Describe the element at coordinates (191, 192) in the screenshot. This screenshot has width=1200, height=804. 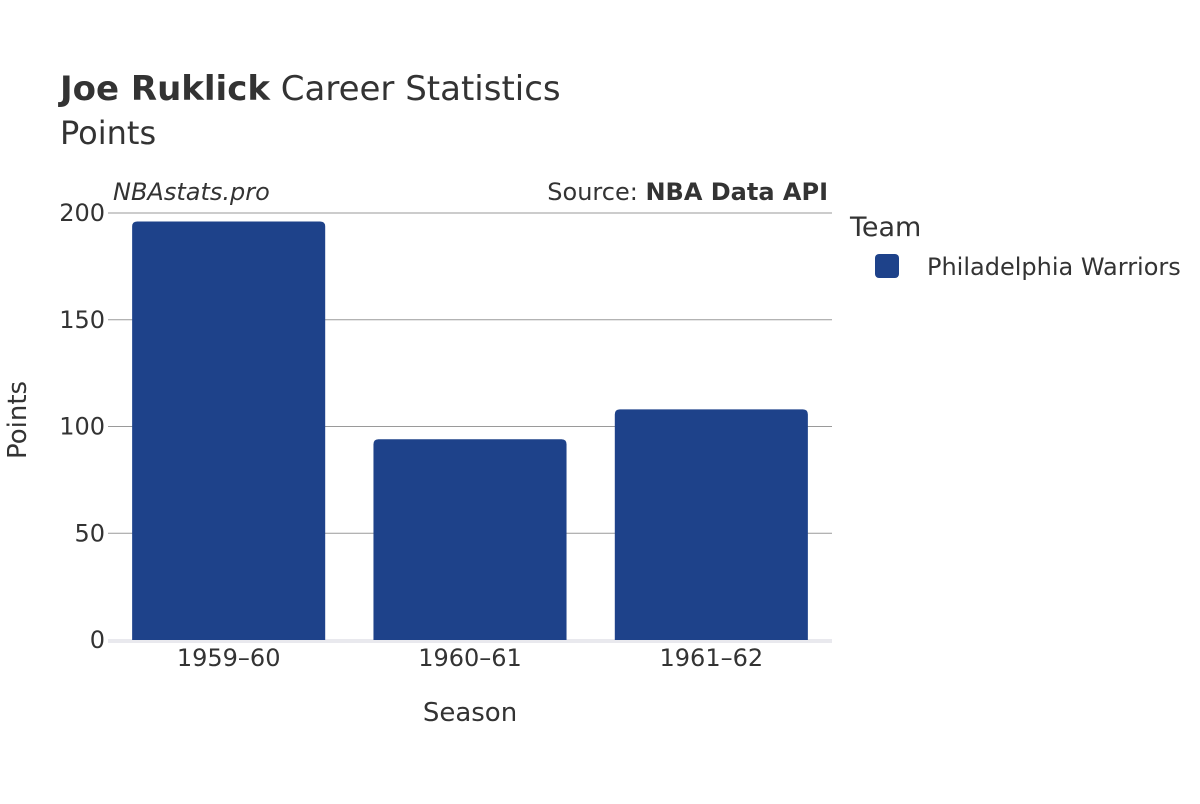
I see `watermark: NBAstats.pro` at that location.